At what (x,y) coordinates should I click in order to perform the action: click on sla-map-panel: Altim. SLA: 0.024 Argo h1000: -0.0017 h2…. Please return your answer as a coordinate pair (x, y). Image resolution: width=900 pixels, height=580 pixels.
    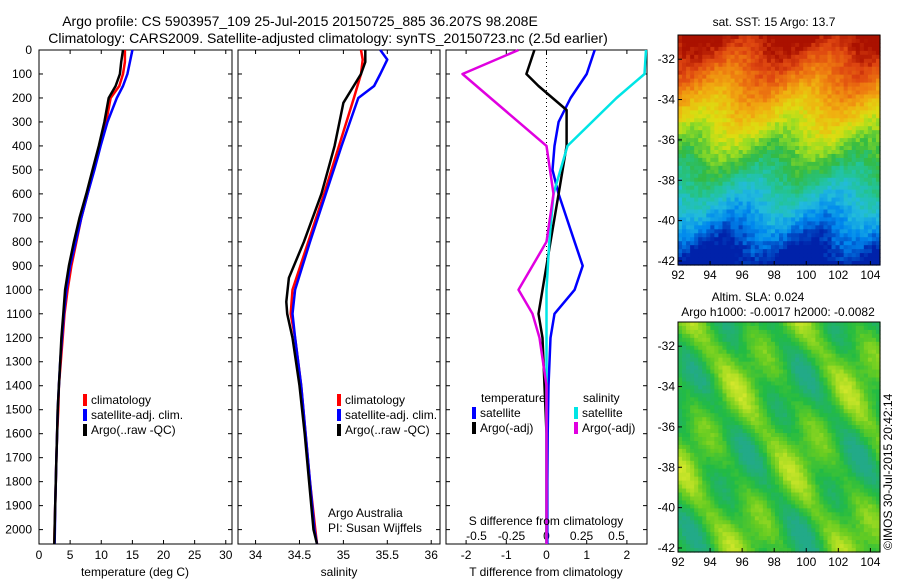
    Looking at the image, I should click on (769, 429).